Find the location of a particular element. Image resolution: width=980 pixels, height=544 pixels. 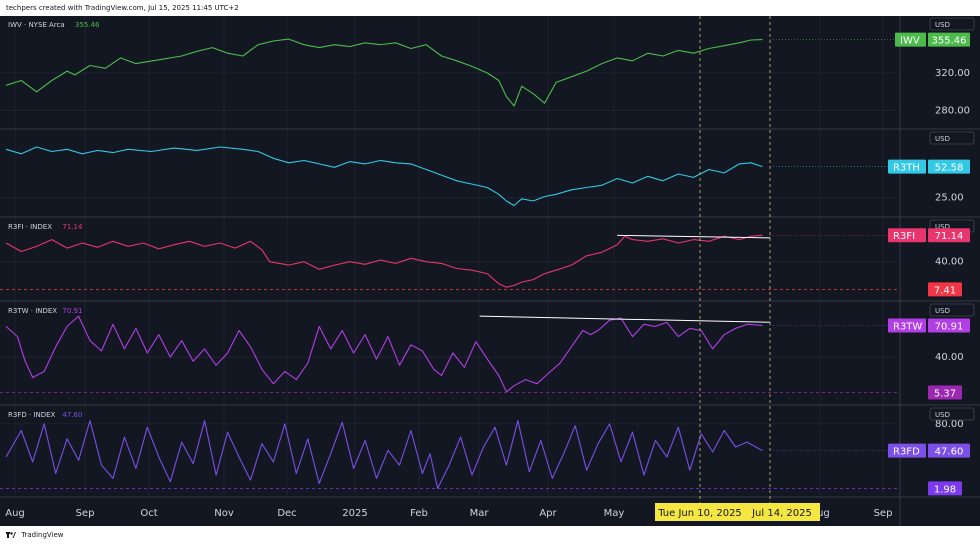

series-line-r3fi is located at coordinates (384, 261).